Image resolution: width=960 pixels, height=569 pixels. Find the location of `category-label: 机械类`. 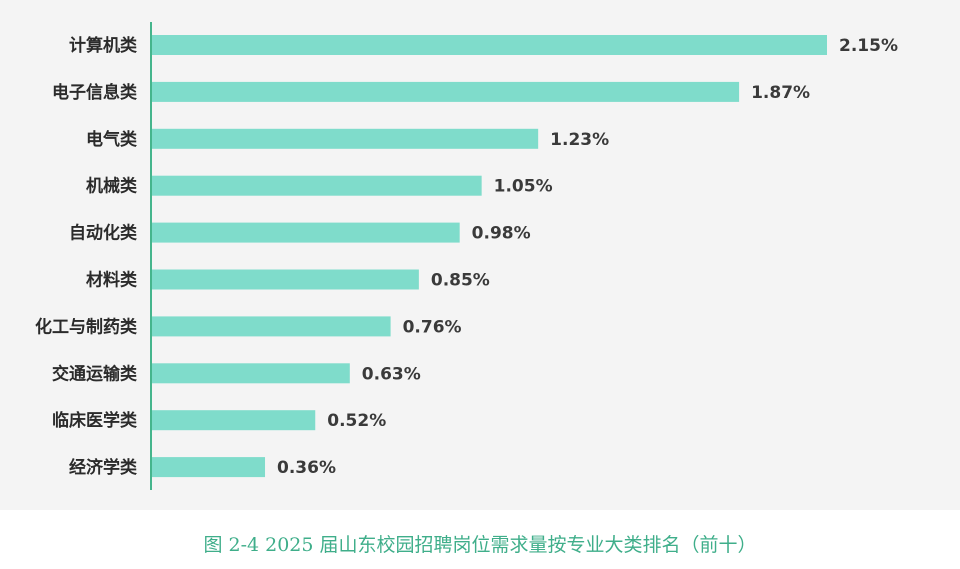

category-label: 机械类 is located at coordinates (112, 186).